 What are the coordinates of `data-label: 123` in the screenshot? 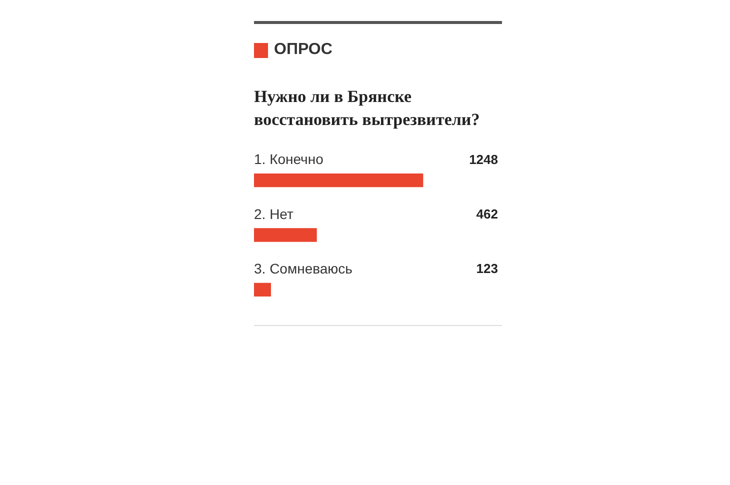 It's located at (487, 268).